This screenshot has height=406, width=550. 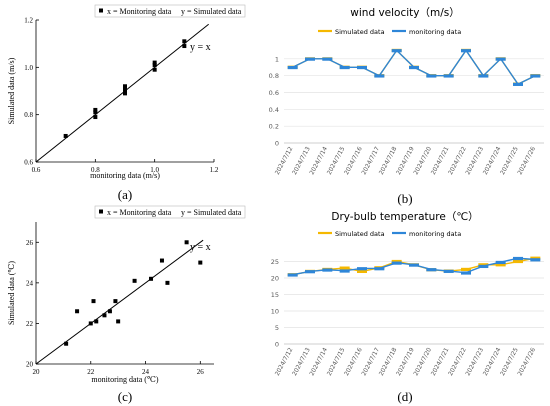 I want to click on y-axis-label-a: Simulated data (m/s), so click(x=11, y=90).